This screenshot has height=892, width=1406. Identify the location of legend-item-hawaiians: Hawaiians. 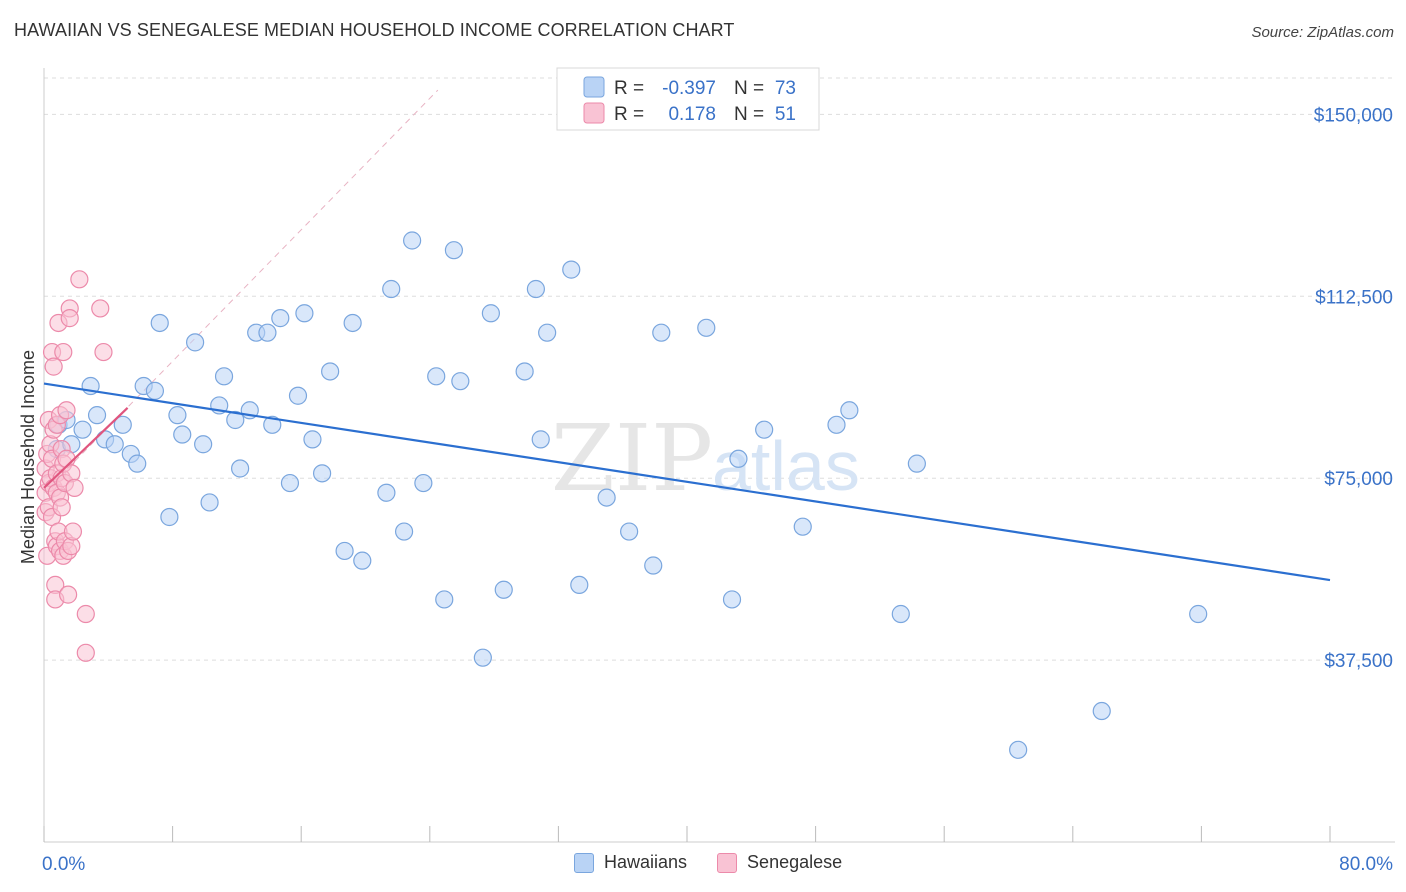
(630, 862).